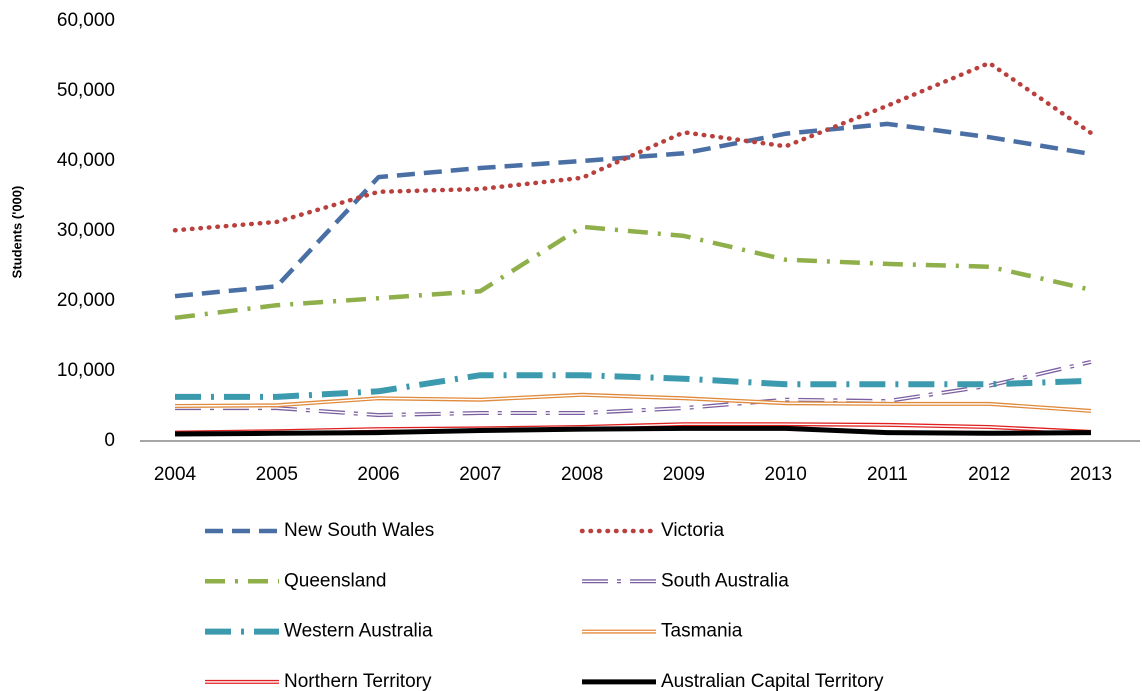 The height and width of the screenshot is (691, 1142). I want to click on x-tick-label: 2013, so click(1091, 474).